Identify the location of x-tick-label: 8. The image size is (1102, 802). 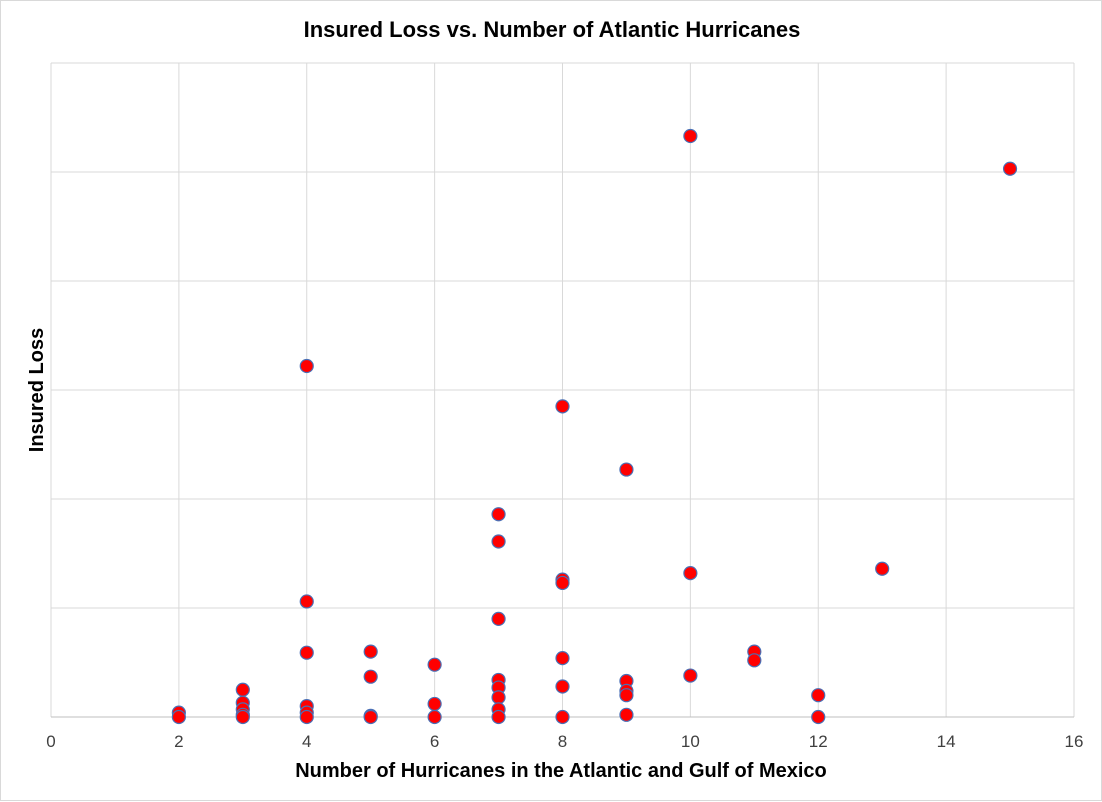
(562, 741).